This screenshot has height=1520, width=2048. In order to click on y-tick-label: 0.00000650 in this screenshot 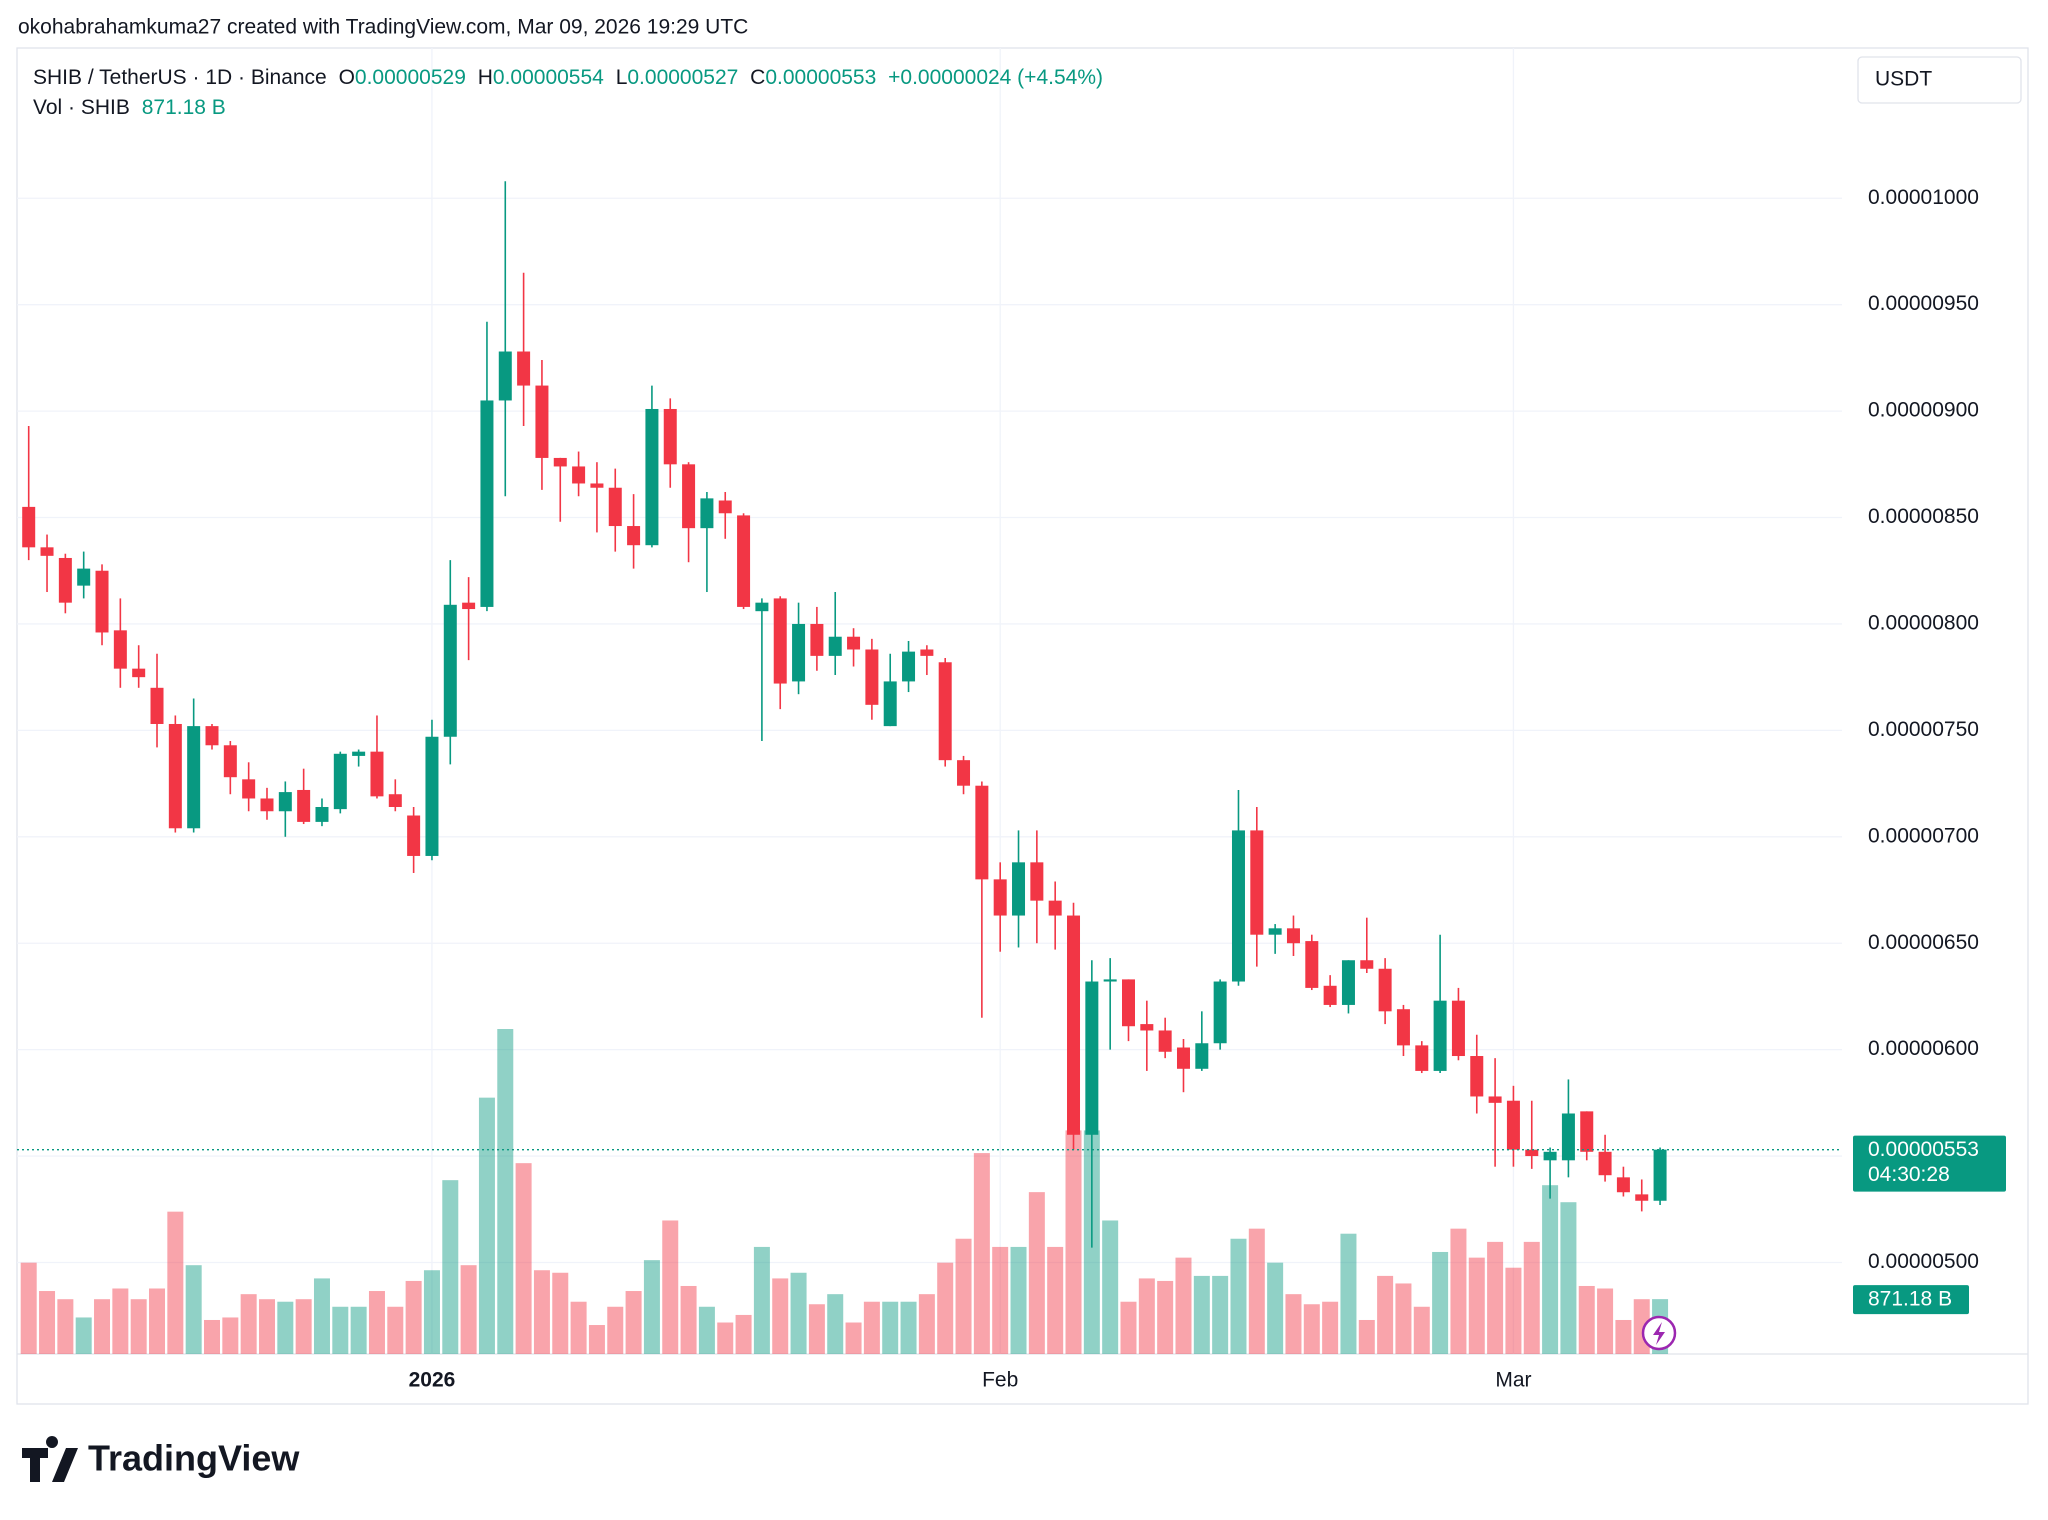, I will do `click(1923, 942)`.